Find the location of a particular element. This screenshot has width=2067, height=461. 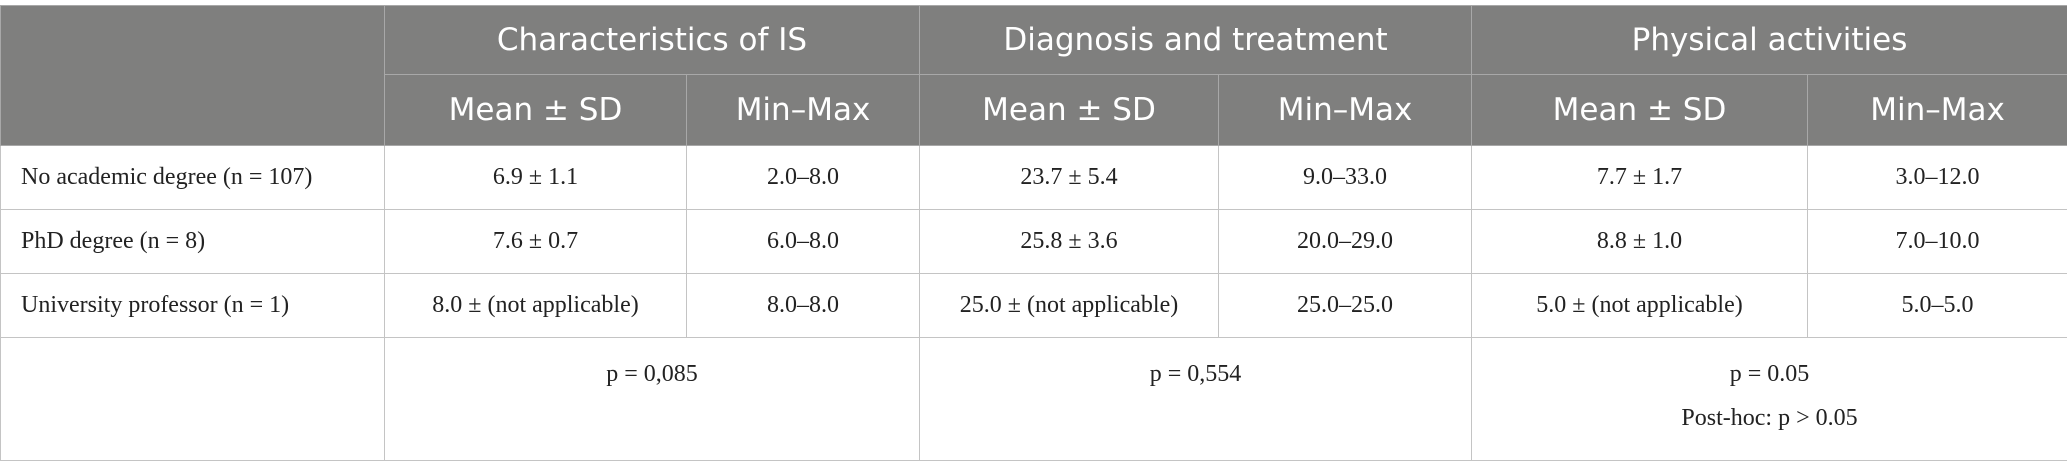

cell: 7.7 ± 1.7 is located at coordinates (1640, 178).